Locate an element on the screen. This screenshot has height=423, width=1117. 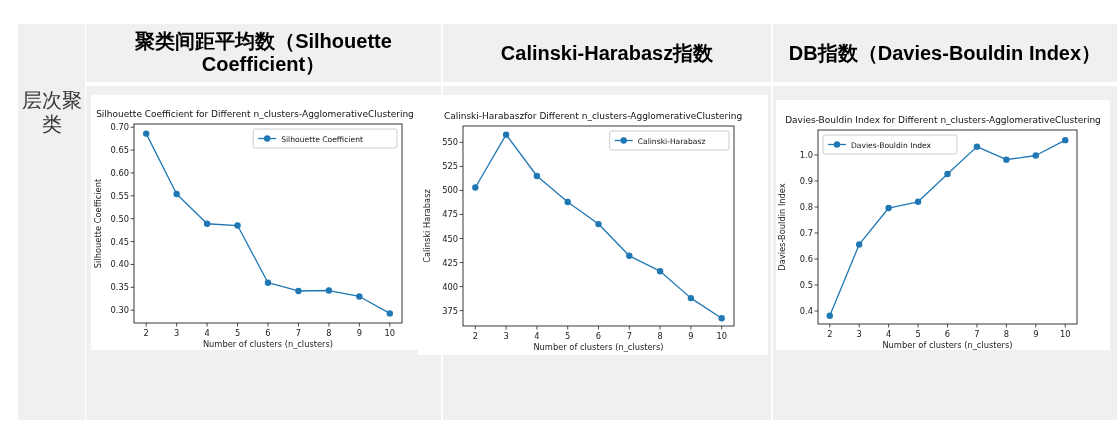
y-tick-label: 0.60 is located at coordinates (119, 172).